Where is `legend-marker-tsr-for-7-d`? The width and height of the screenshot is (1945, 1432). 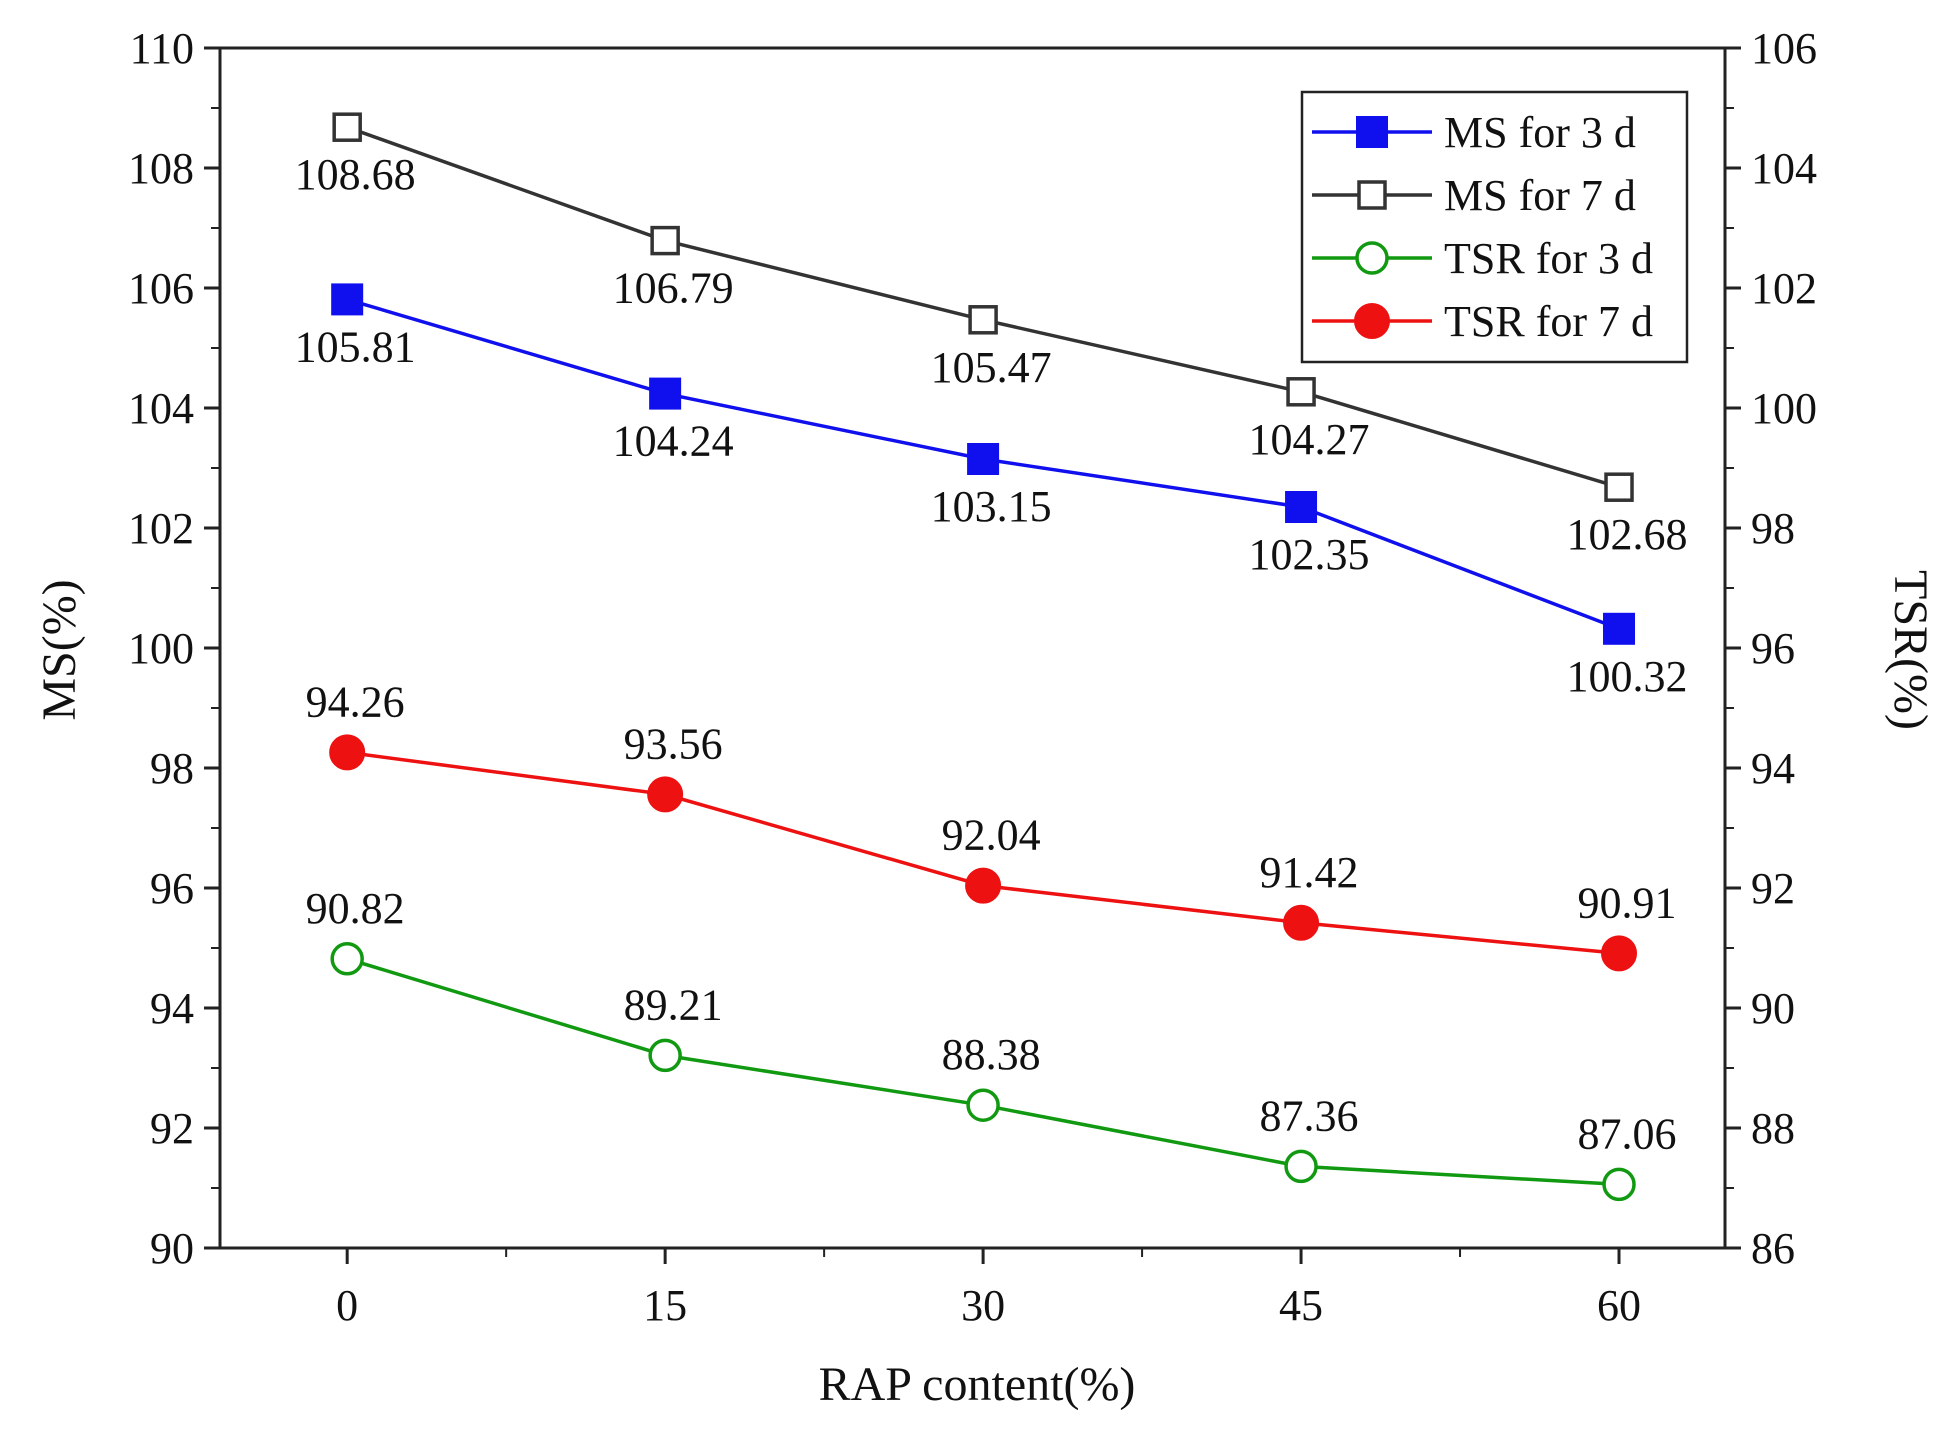 legend-marker-tsr-for-7-d is located at coordinates (1372, 321).